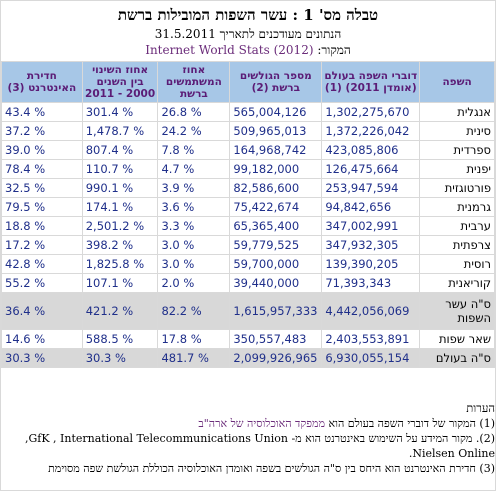 This screenshot has height=491, width=496. Describe the element at coordinates (194, 311) in the screenshot. I see `cell-share: 82.2 %` at that location.